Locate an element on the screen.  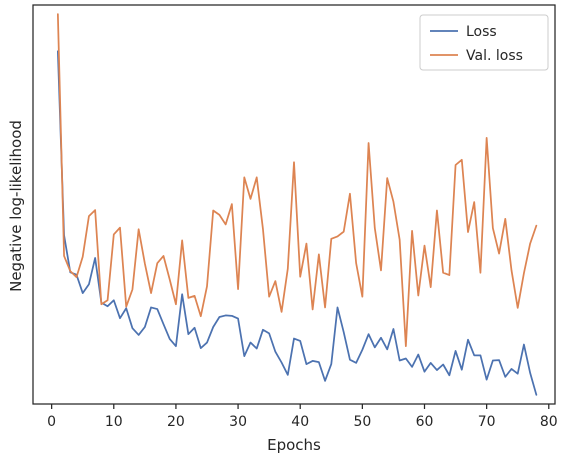
x-tick-label: 20 is located at coordinates (176, 422).